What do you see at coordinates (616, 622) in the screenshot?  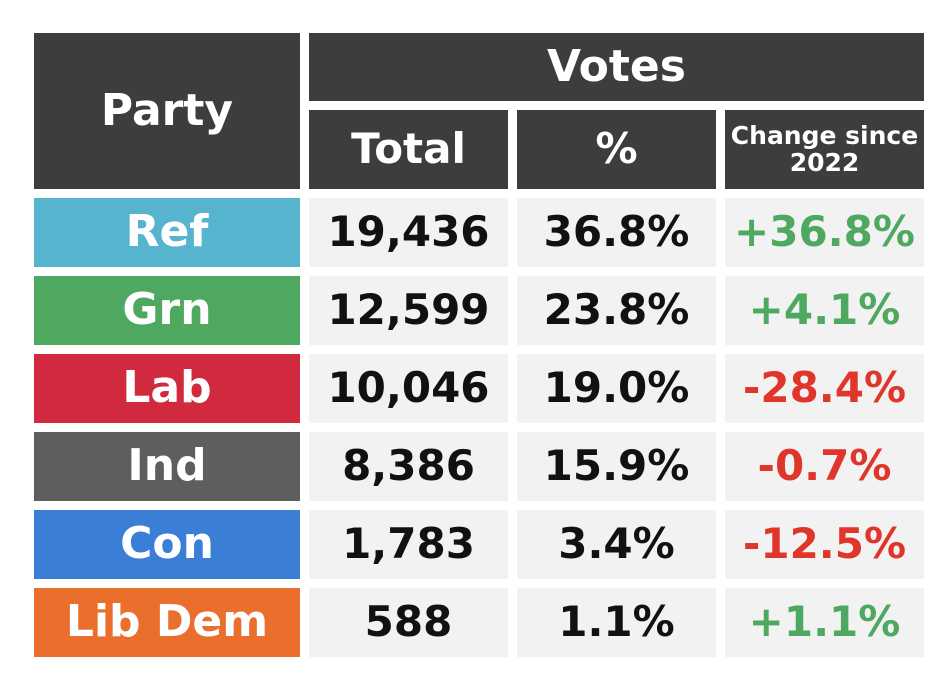 I see `percent-cell-lib-dem: 1.1%` at bounding box center [616, 622].